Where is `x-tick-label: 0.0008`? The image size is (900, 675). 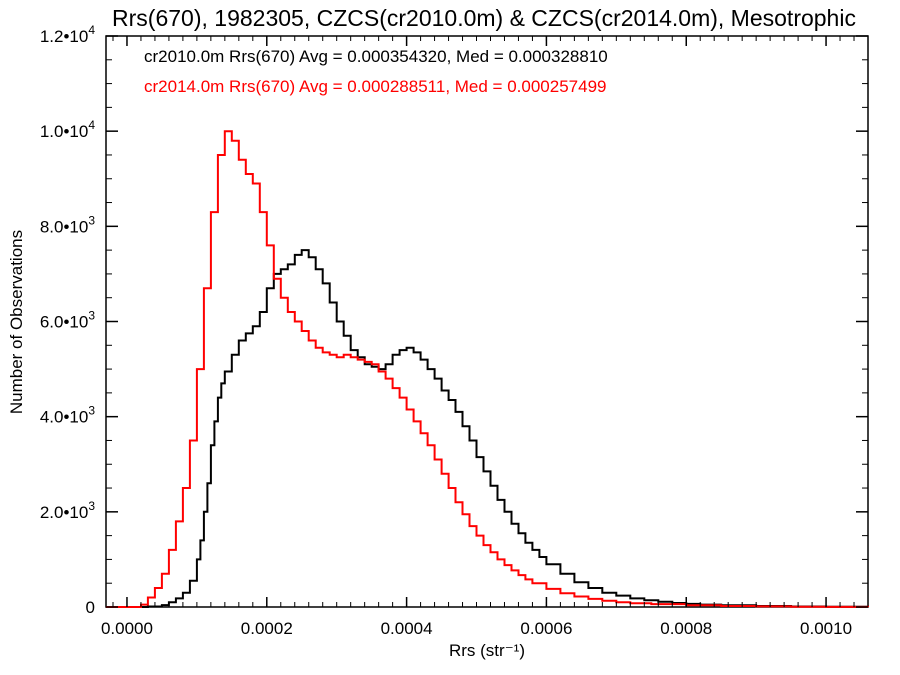
x-tick-label: 0.0008 is located at coordinates (686, 628).